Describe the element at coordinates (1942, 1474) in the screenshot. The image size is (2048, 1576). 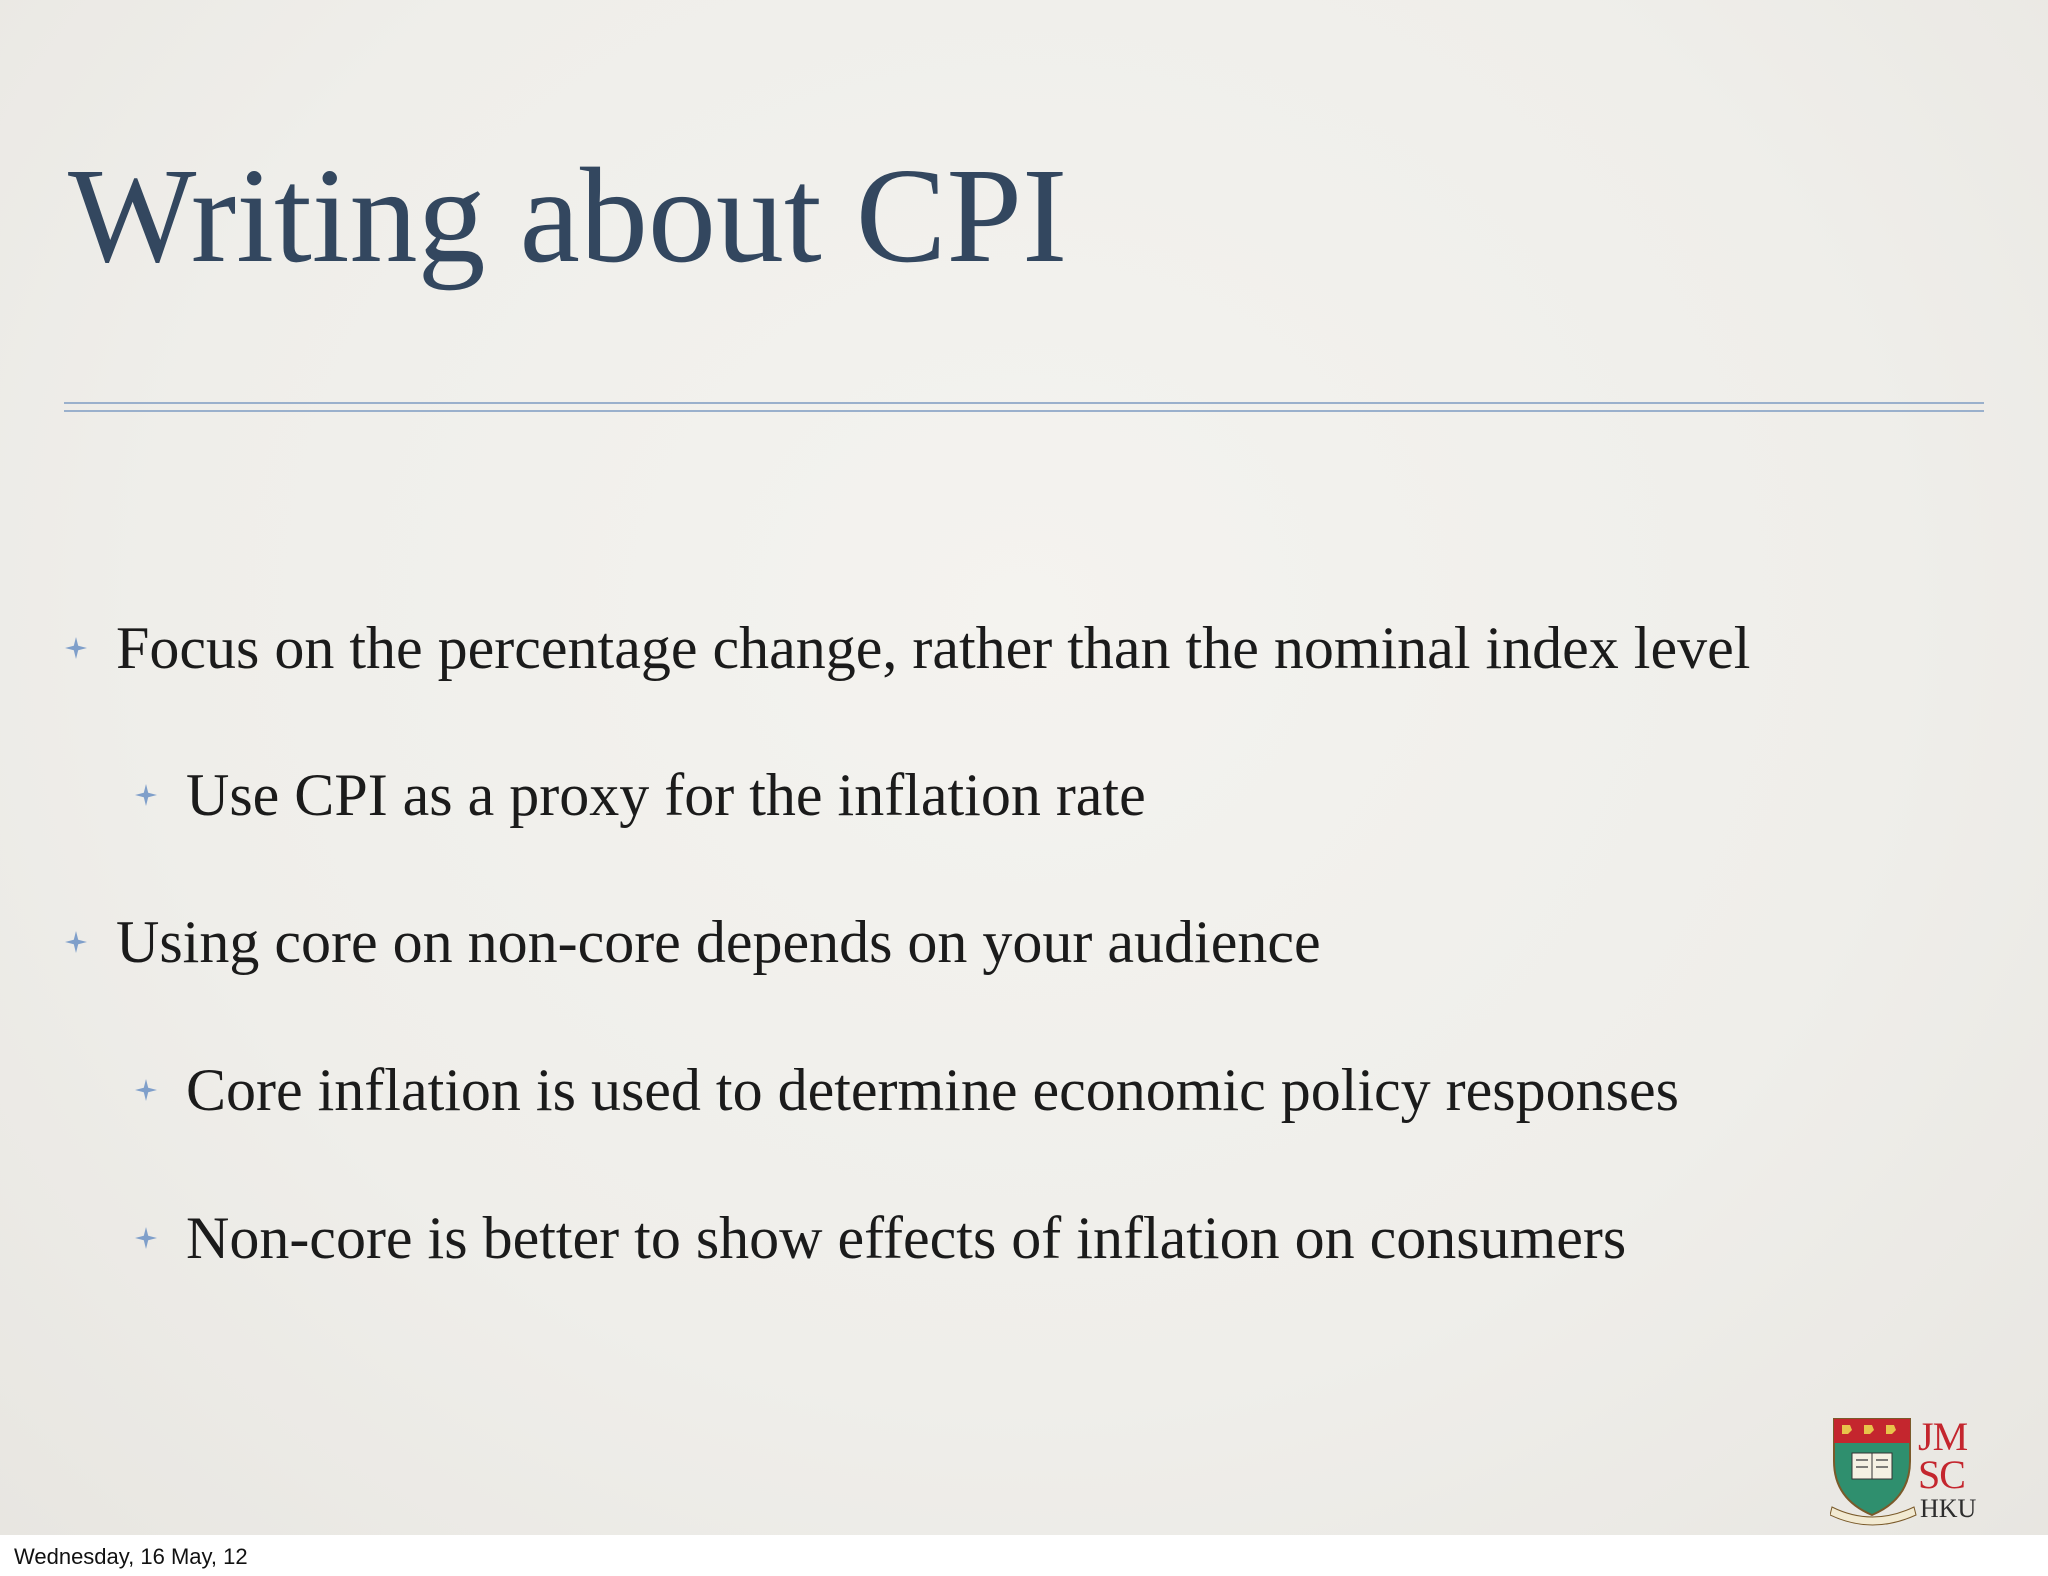
I see `logo-line-sc: SC` at that location.